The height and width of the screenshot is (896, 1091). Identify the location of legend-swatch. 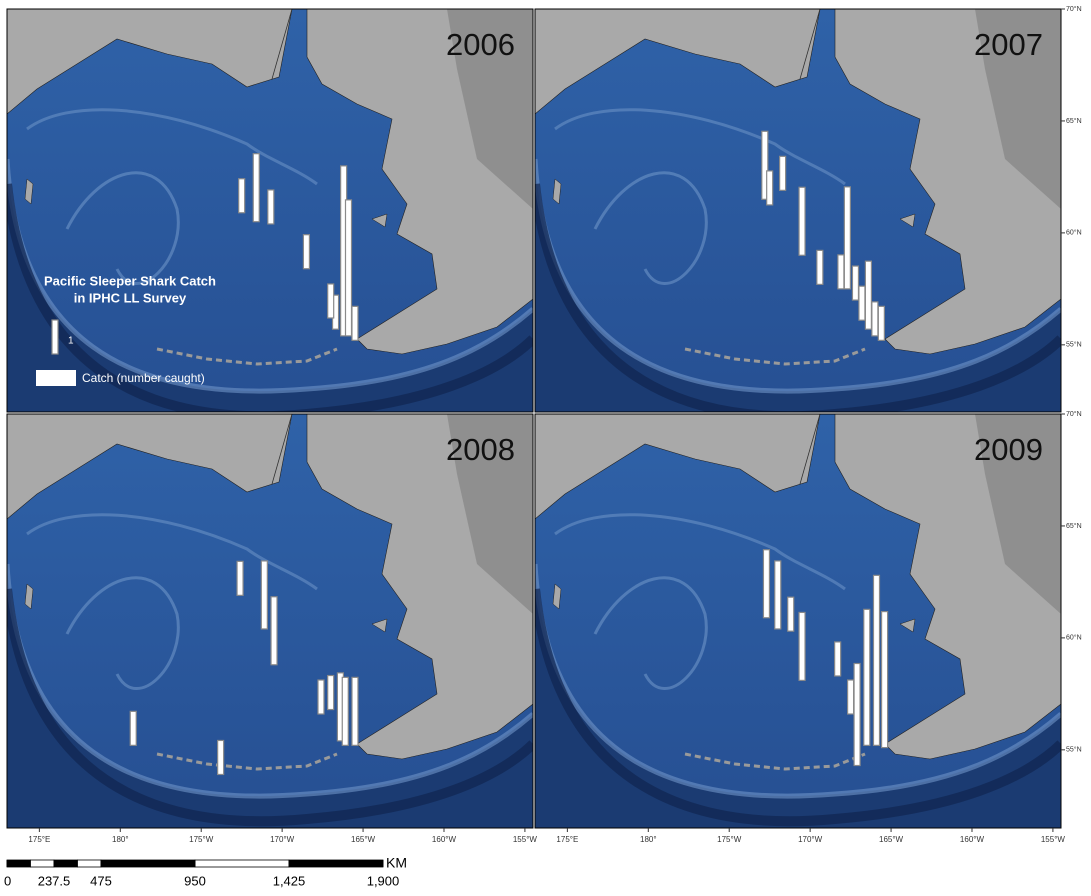
(56, 378).